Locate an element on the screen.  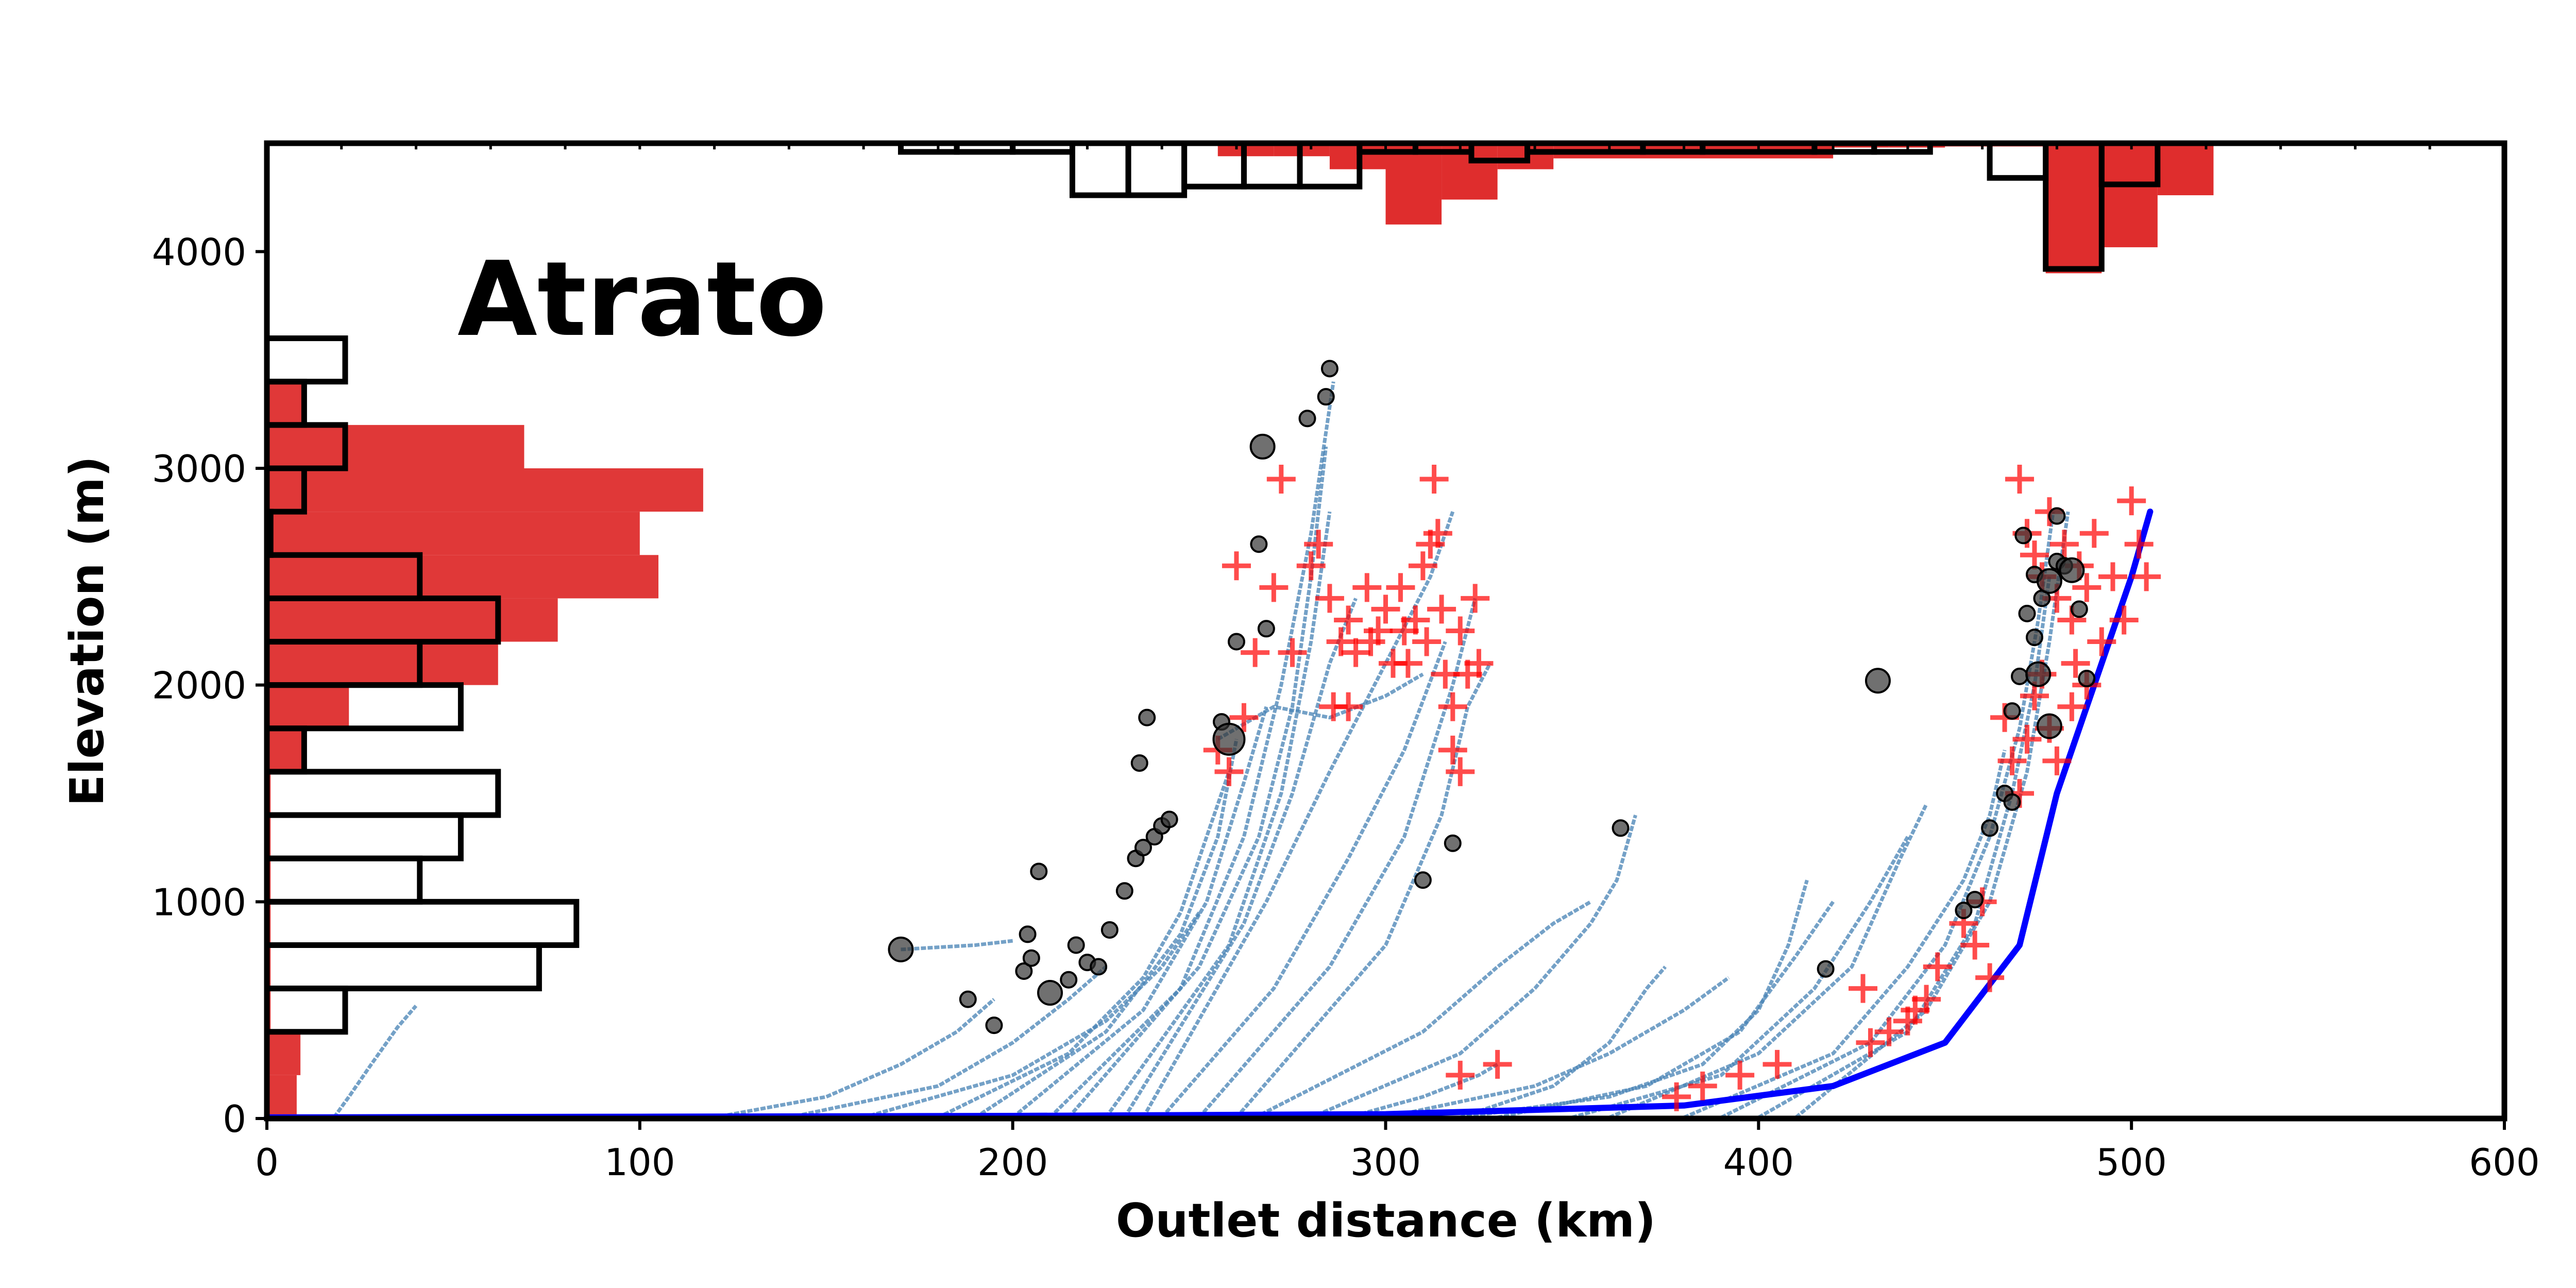
y-axis-label: Elevation (m) is located at coordinates (87, 631).